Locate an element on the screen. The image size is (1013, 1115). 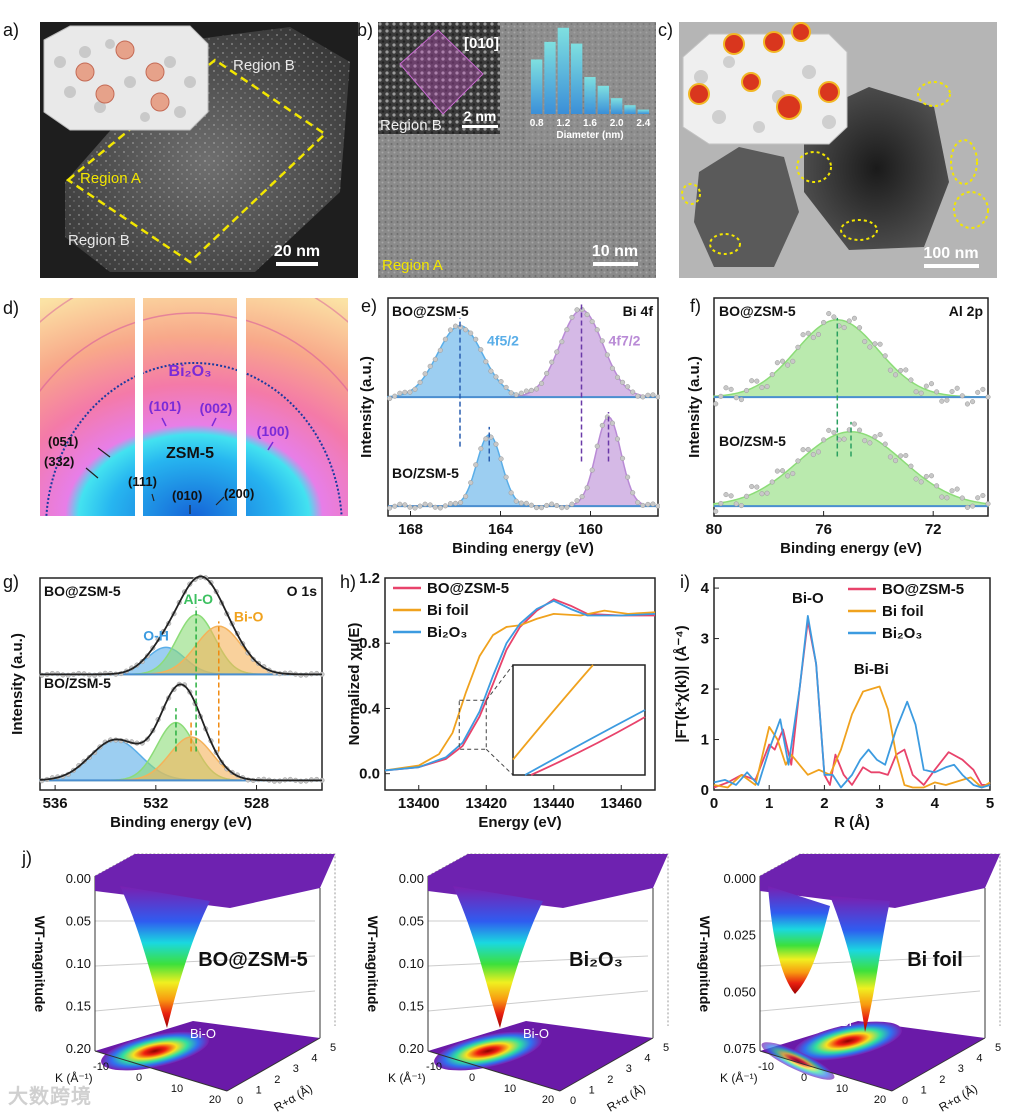
plane-label: (100) is located at coordinates (273, 431).